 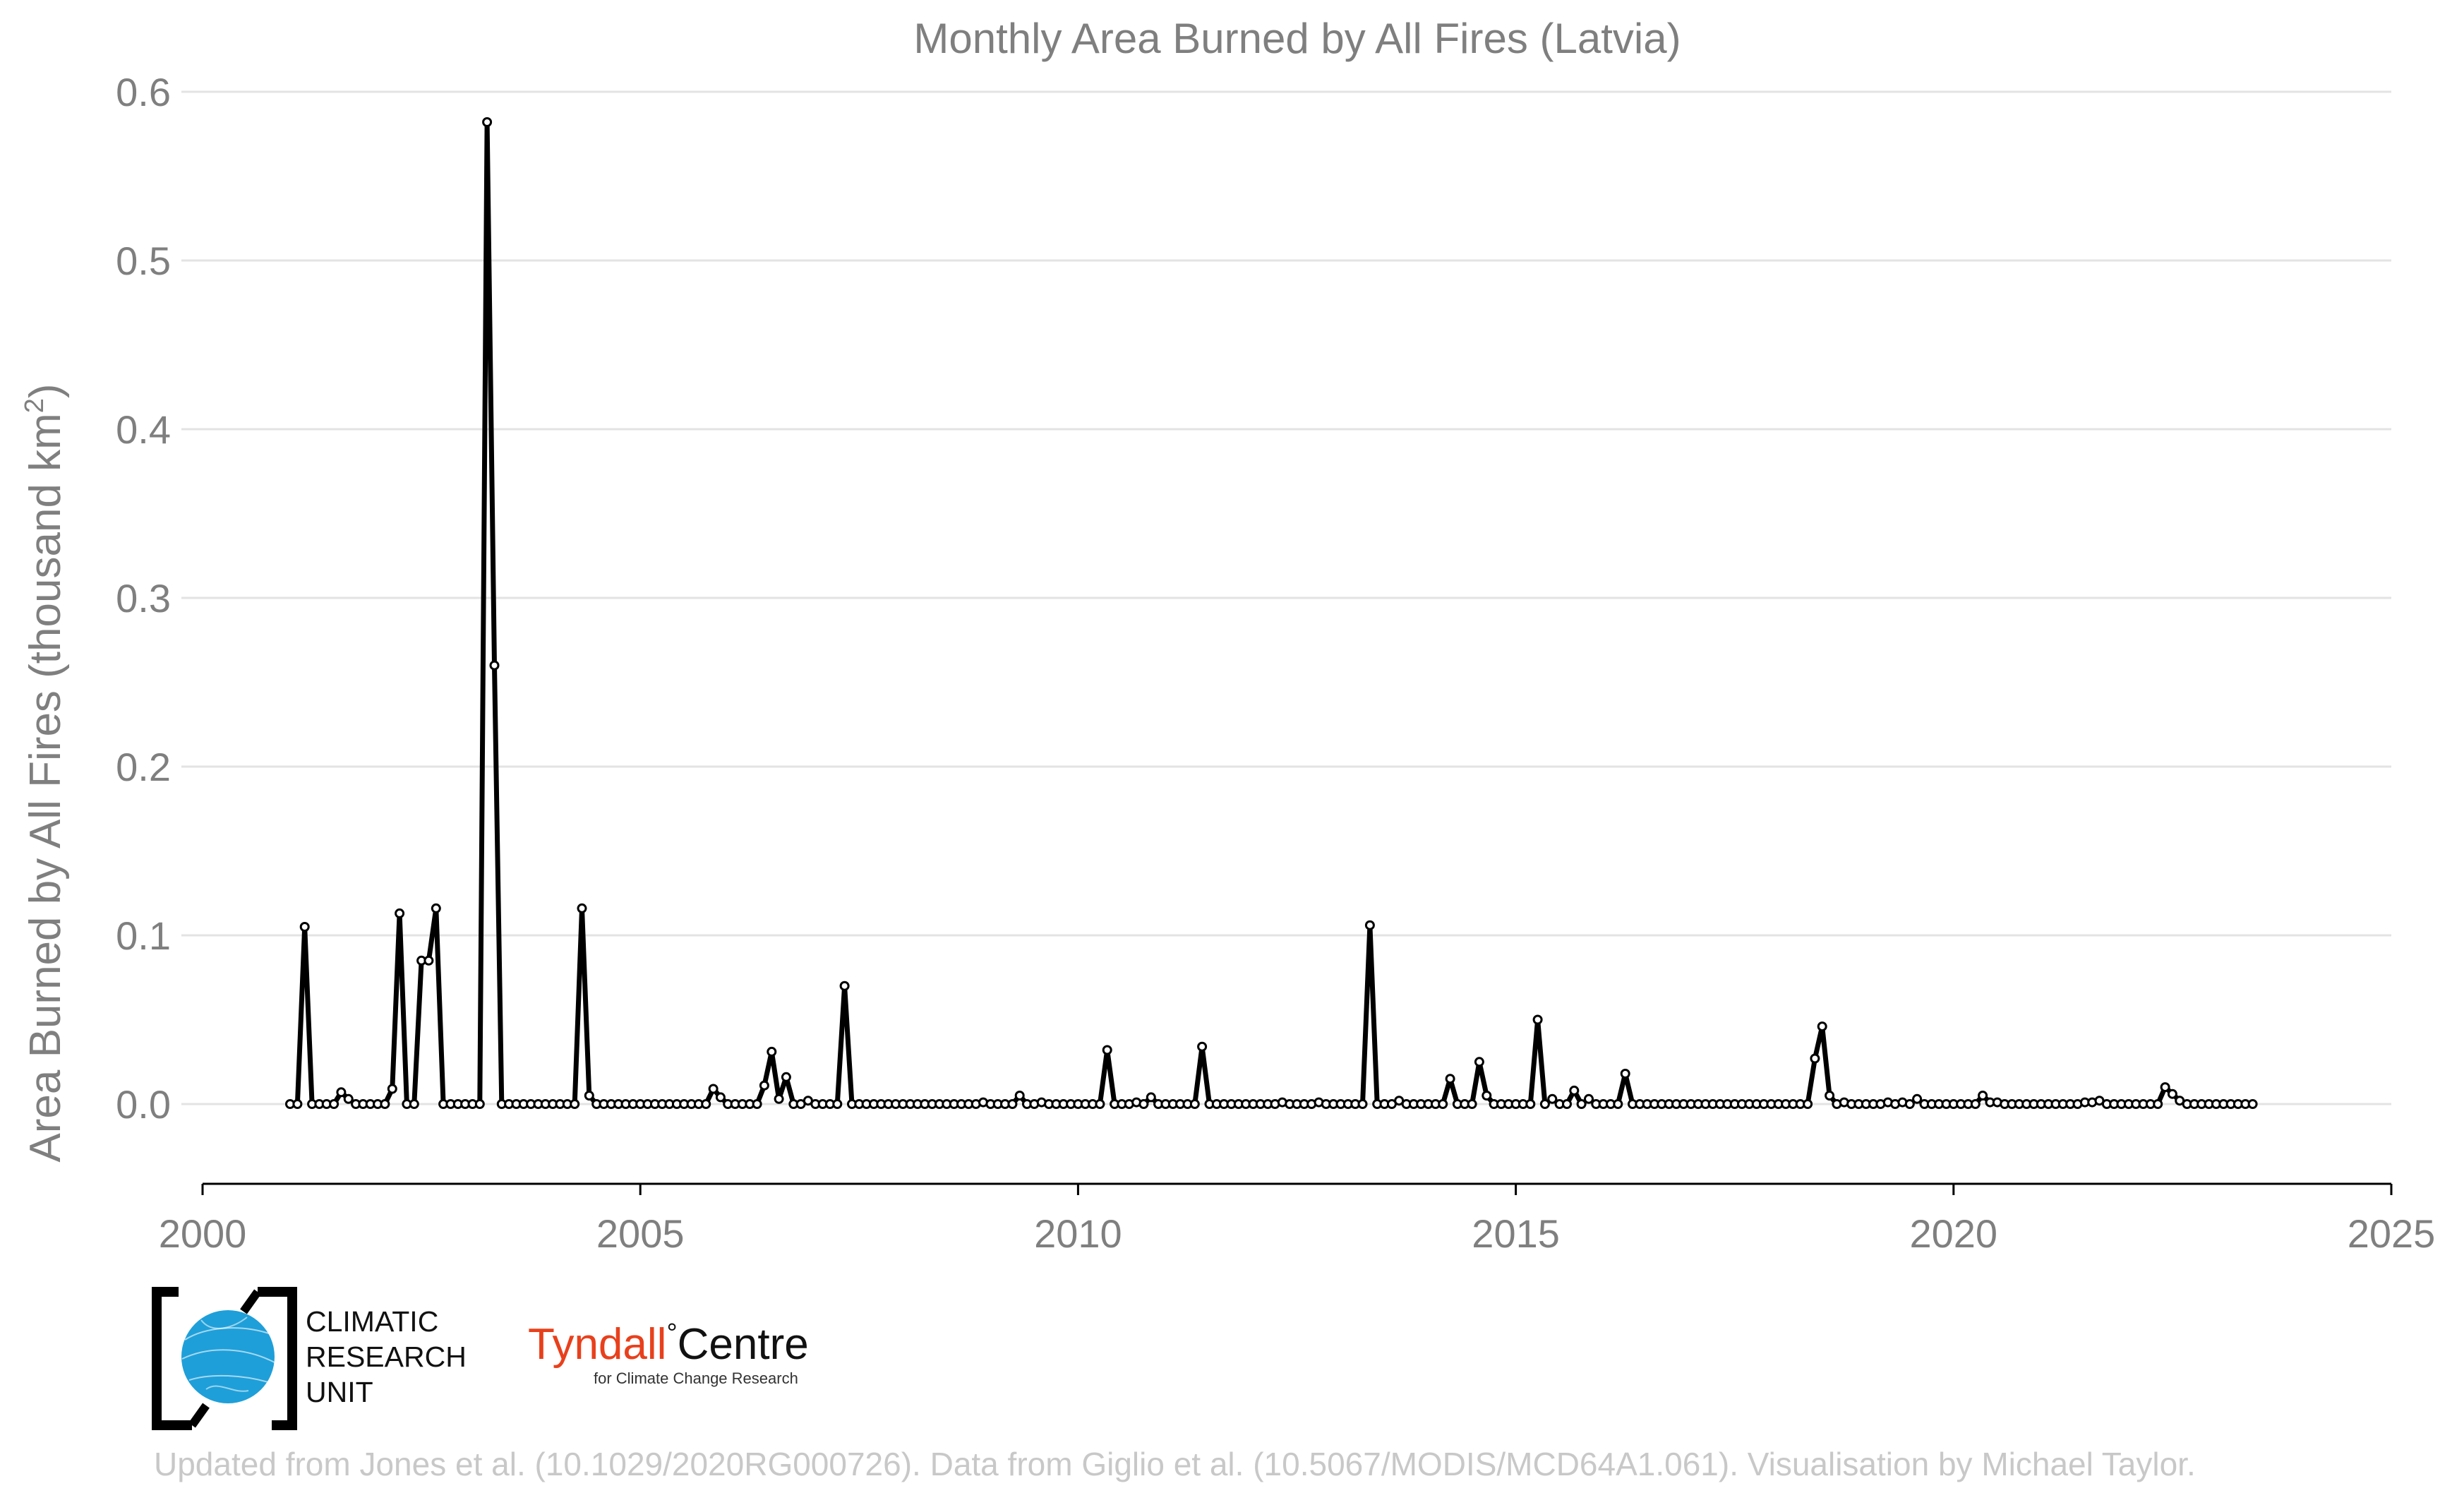 What do you see at coordinates (1297, 1219) in the screenshot?
I see `x-axis: 2000 2005 2010 2015 2020 2025` at bounding box center [1297, 1219].